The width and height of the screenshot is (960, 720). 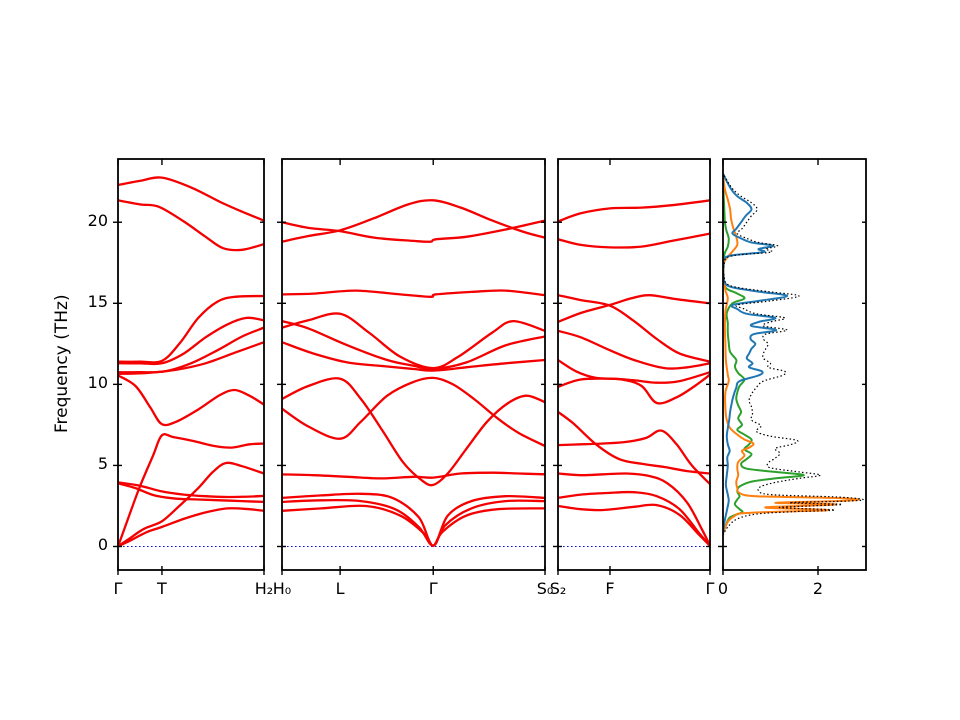 What do you see at coordinates (97, 221) in the screenshot?
I see `ytick-label-20: 20` at bounding box center [97, 221].